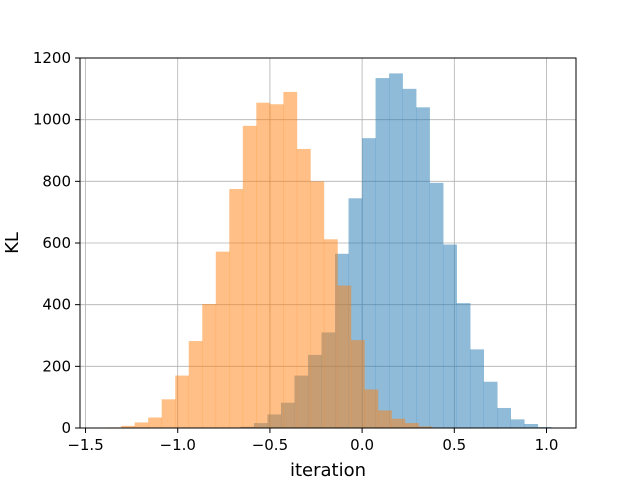 The image size is (640, 480). What do you see at coordinates (56, 181) in the screenshot?
I see `y-tick-label: 800` at bounding box center [56, 181].